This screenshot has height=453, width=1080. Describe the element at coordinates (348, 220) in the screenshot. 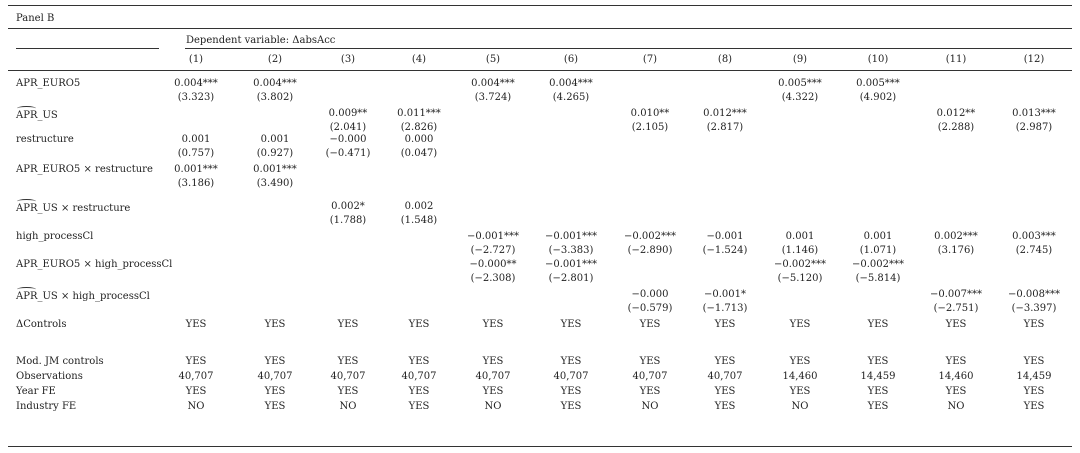

I see `tstat-cell: (1.788)` at that location.